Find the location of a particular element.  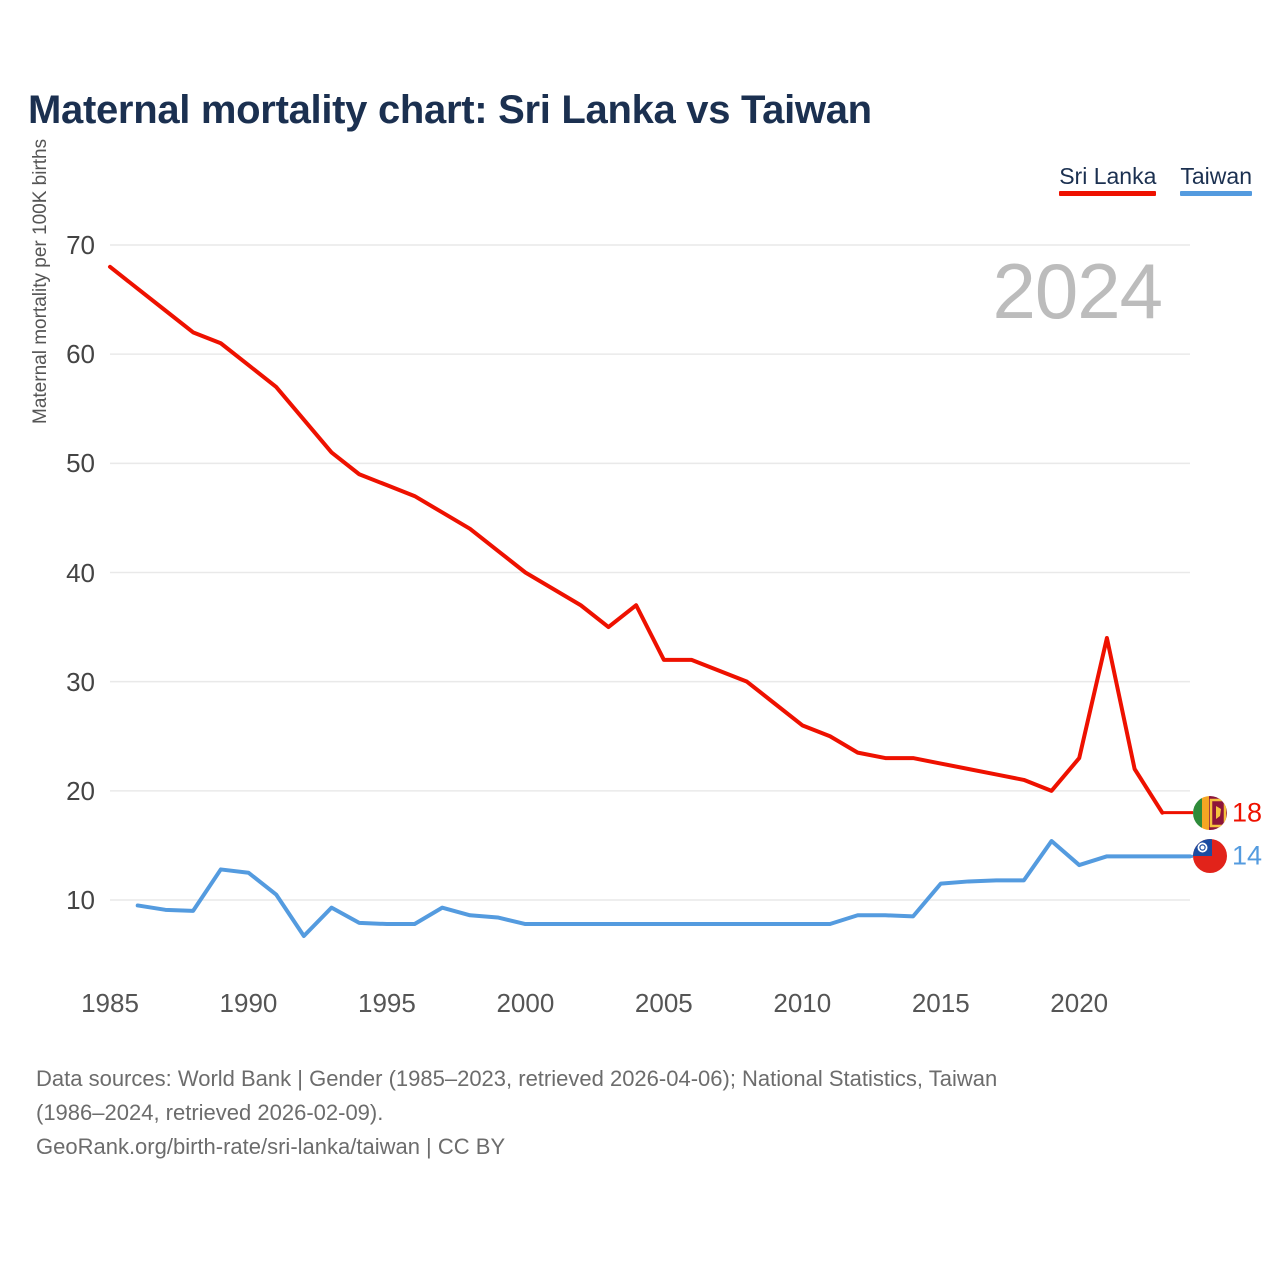

y-tick-label: 70 is located at coordinates (80, 245).